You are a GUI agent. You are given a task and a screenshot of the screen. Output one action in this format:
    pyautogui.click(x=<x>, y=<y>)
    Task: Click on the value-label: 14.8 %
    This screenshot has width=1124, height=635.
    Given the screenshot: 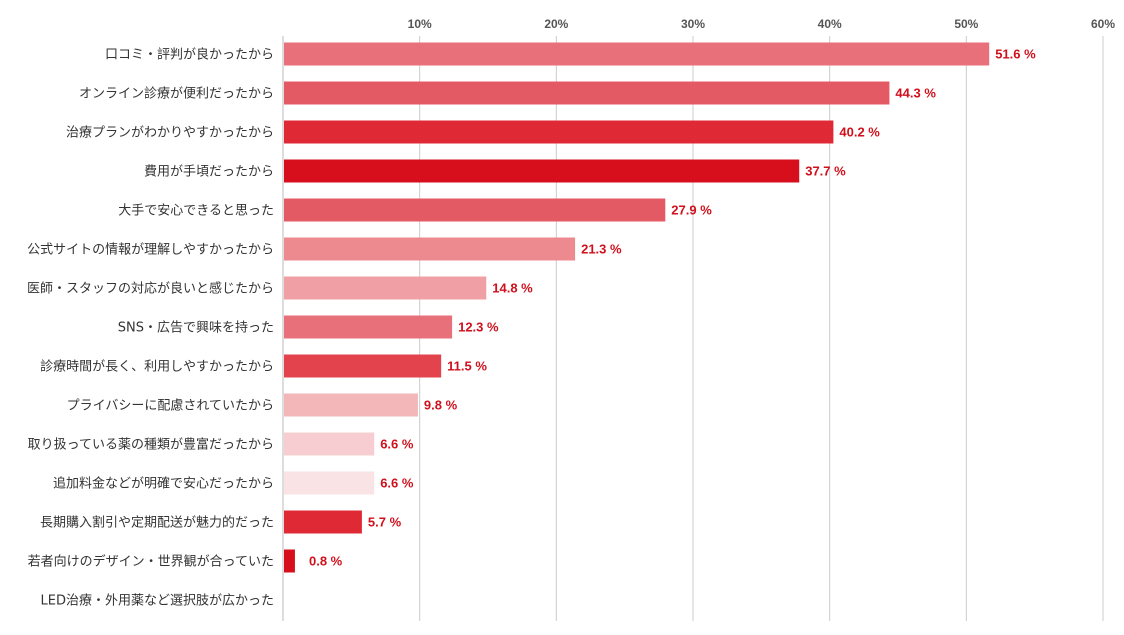 What is the action you would take?
    pyautogui.click(x=512, y=288)
    